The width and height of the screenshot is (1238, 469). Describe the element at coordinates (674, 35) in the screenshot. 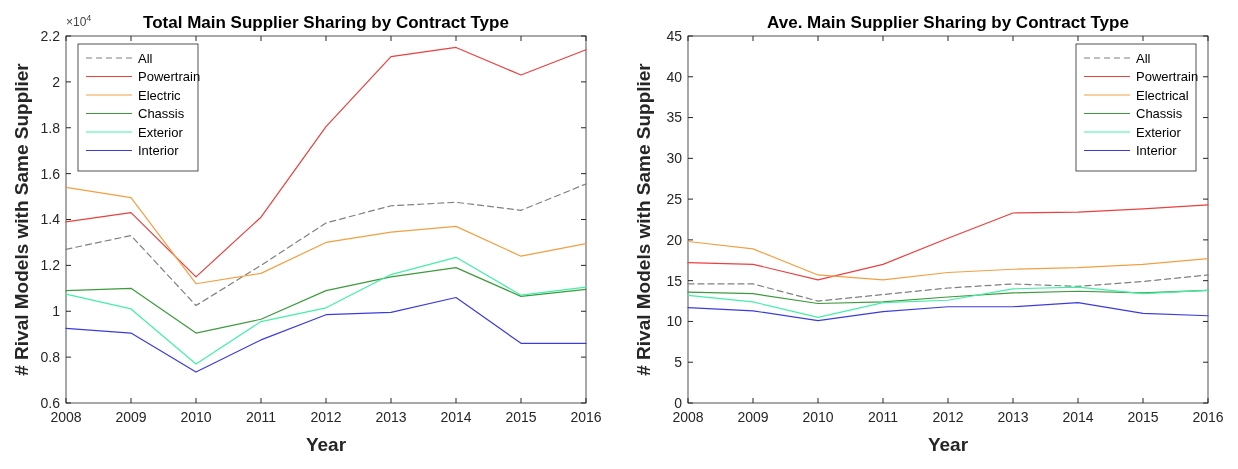

I see `y-tick-label: 45` at that location.